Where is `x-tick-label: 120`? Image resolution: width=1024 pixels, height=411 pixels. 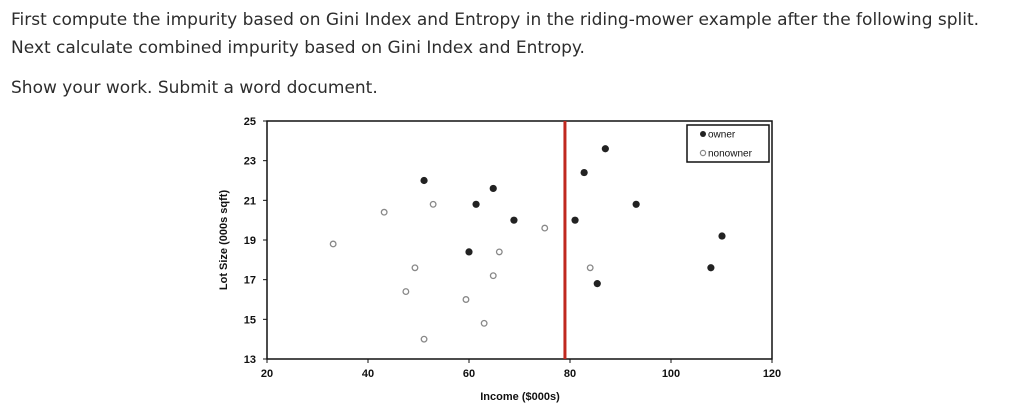 x-tick-label: 120 is located at coordinates (772, 374).